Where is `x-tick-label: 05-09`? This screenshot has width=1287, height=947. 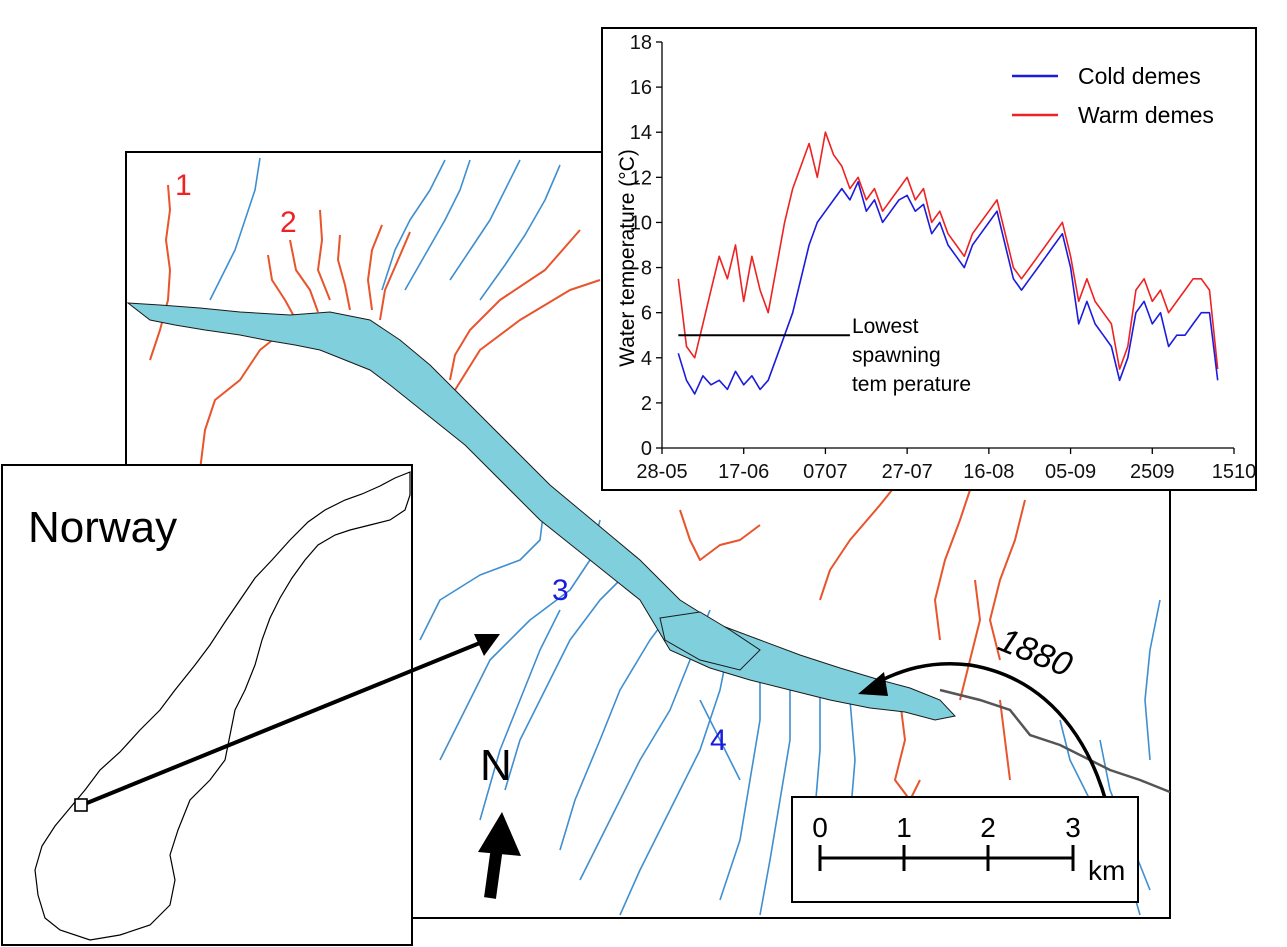
x-tick-label: 05-09 is located at coordinates (1070, 472).